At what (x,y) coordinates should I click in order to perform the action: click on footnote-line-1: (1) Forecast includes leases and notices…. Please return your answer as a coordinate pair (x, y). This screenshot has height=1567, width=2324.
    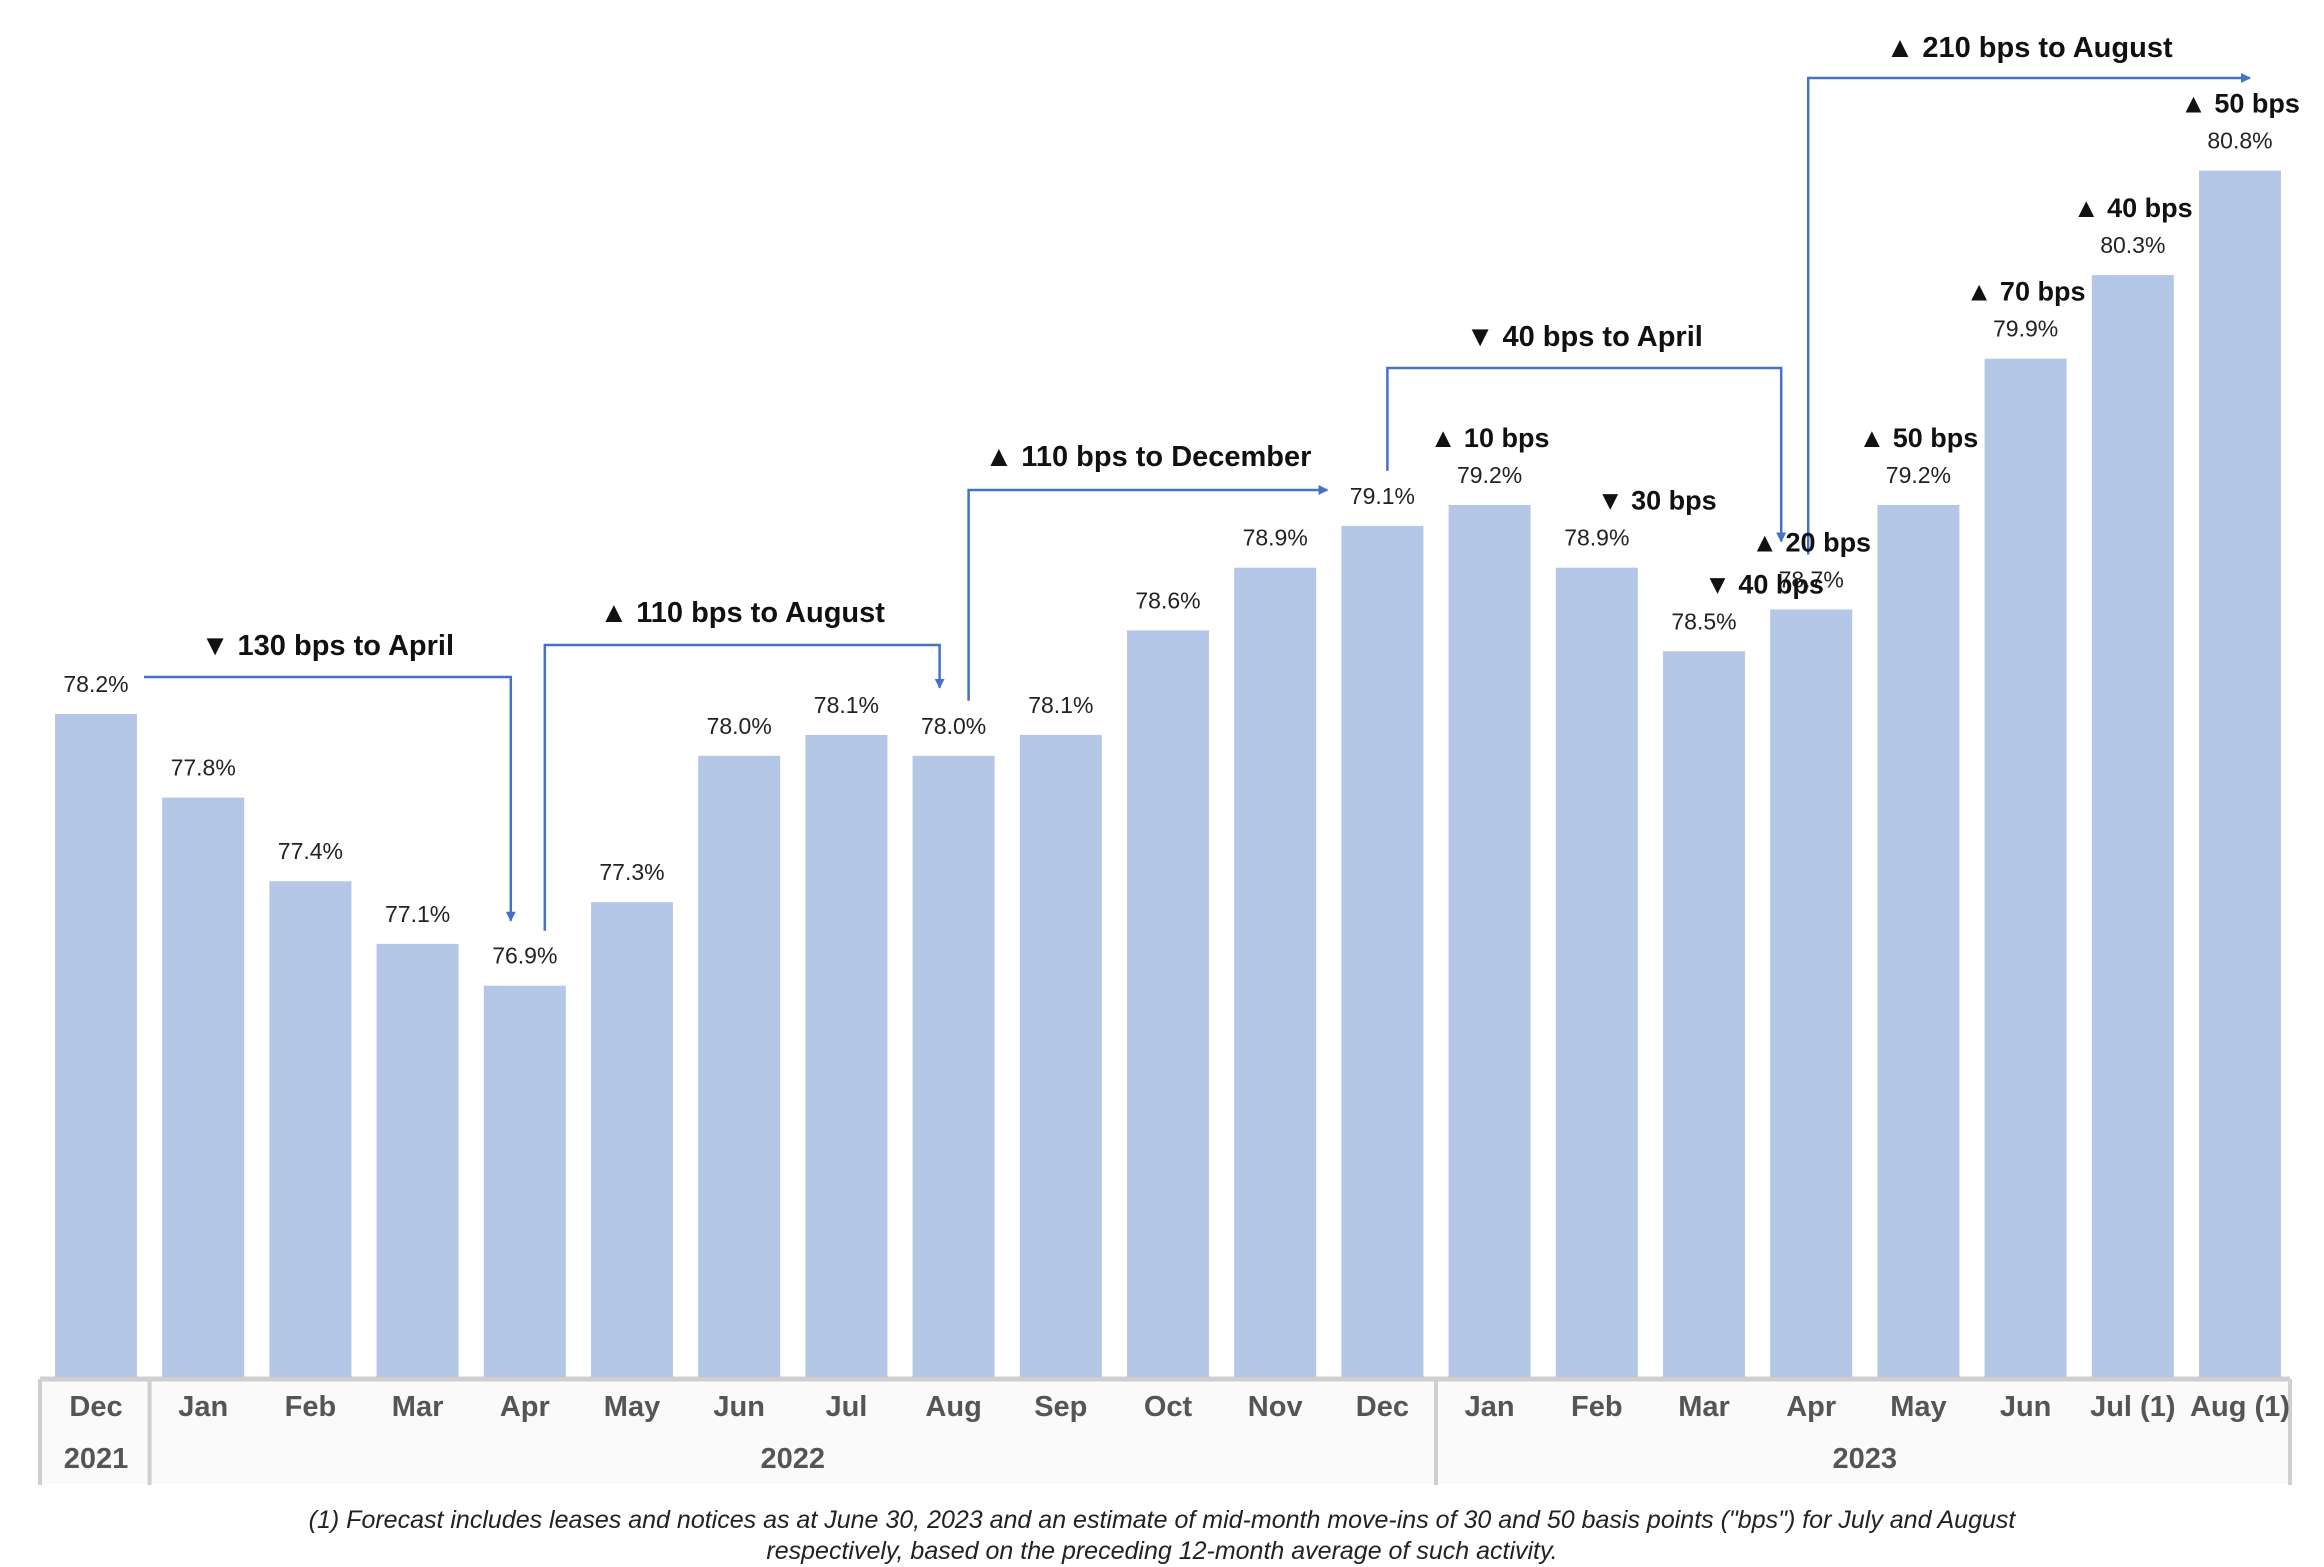
    Looking at the image, I should click on (1162, 1520).